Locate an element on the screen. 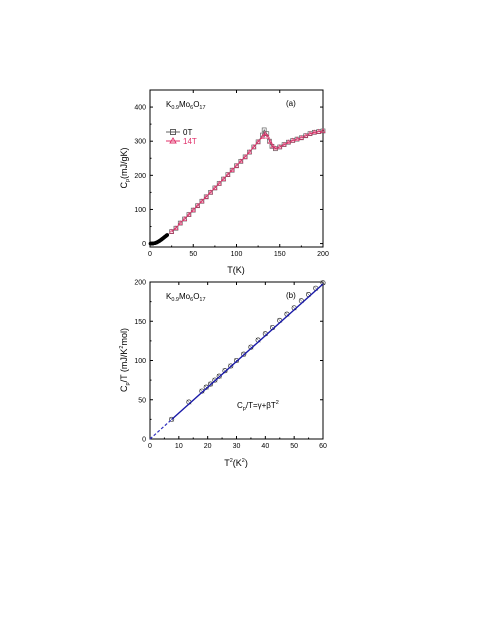  panel-b-ticks: 0 10 20 30 40 50 60 0 50 100 150 200 is located at coordinates (230, 365).